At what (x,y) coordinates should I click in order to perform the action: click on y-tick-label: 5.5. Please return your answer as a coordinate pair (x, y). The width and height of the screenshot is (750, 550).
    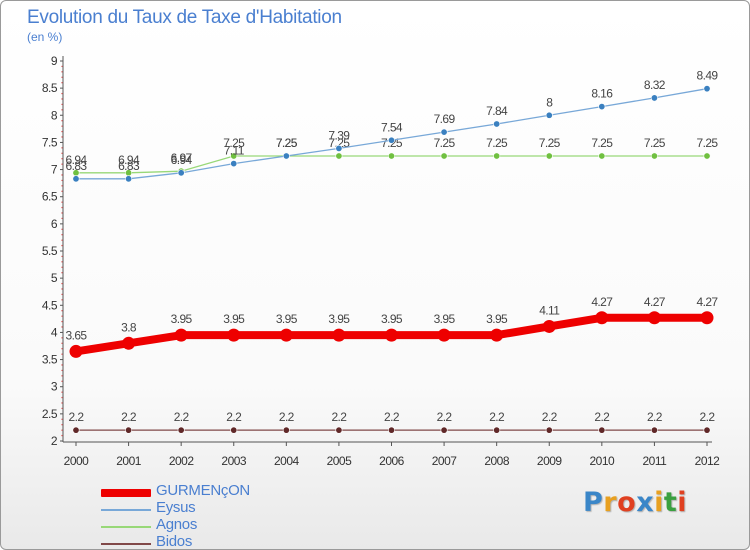
    Looking at the image, I should click on (50, 251).